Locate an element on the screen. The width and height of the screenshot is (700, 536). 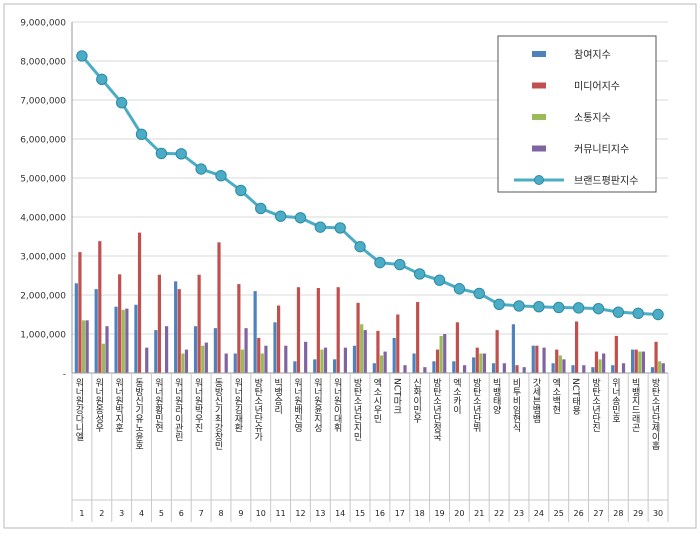
category-label: 워너원배진영 is located at coordinates (297, 405).